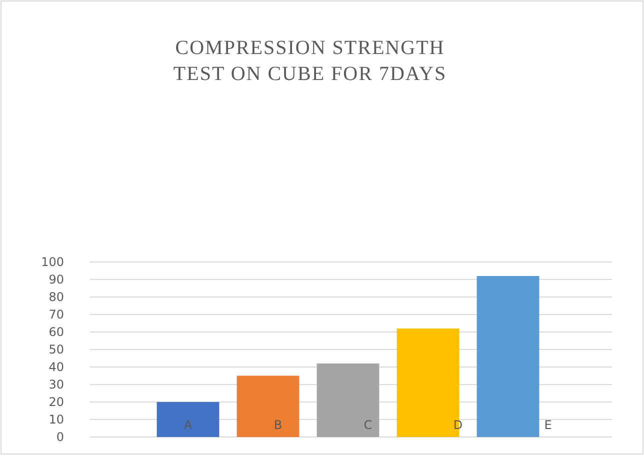  Describe the element at coordinates (56, 297) in the screenshot. I see `y-tick-label: 80` at that location.